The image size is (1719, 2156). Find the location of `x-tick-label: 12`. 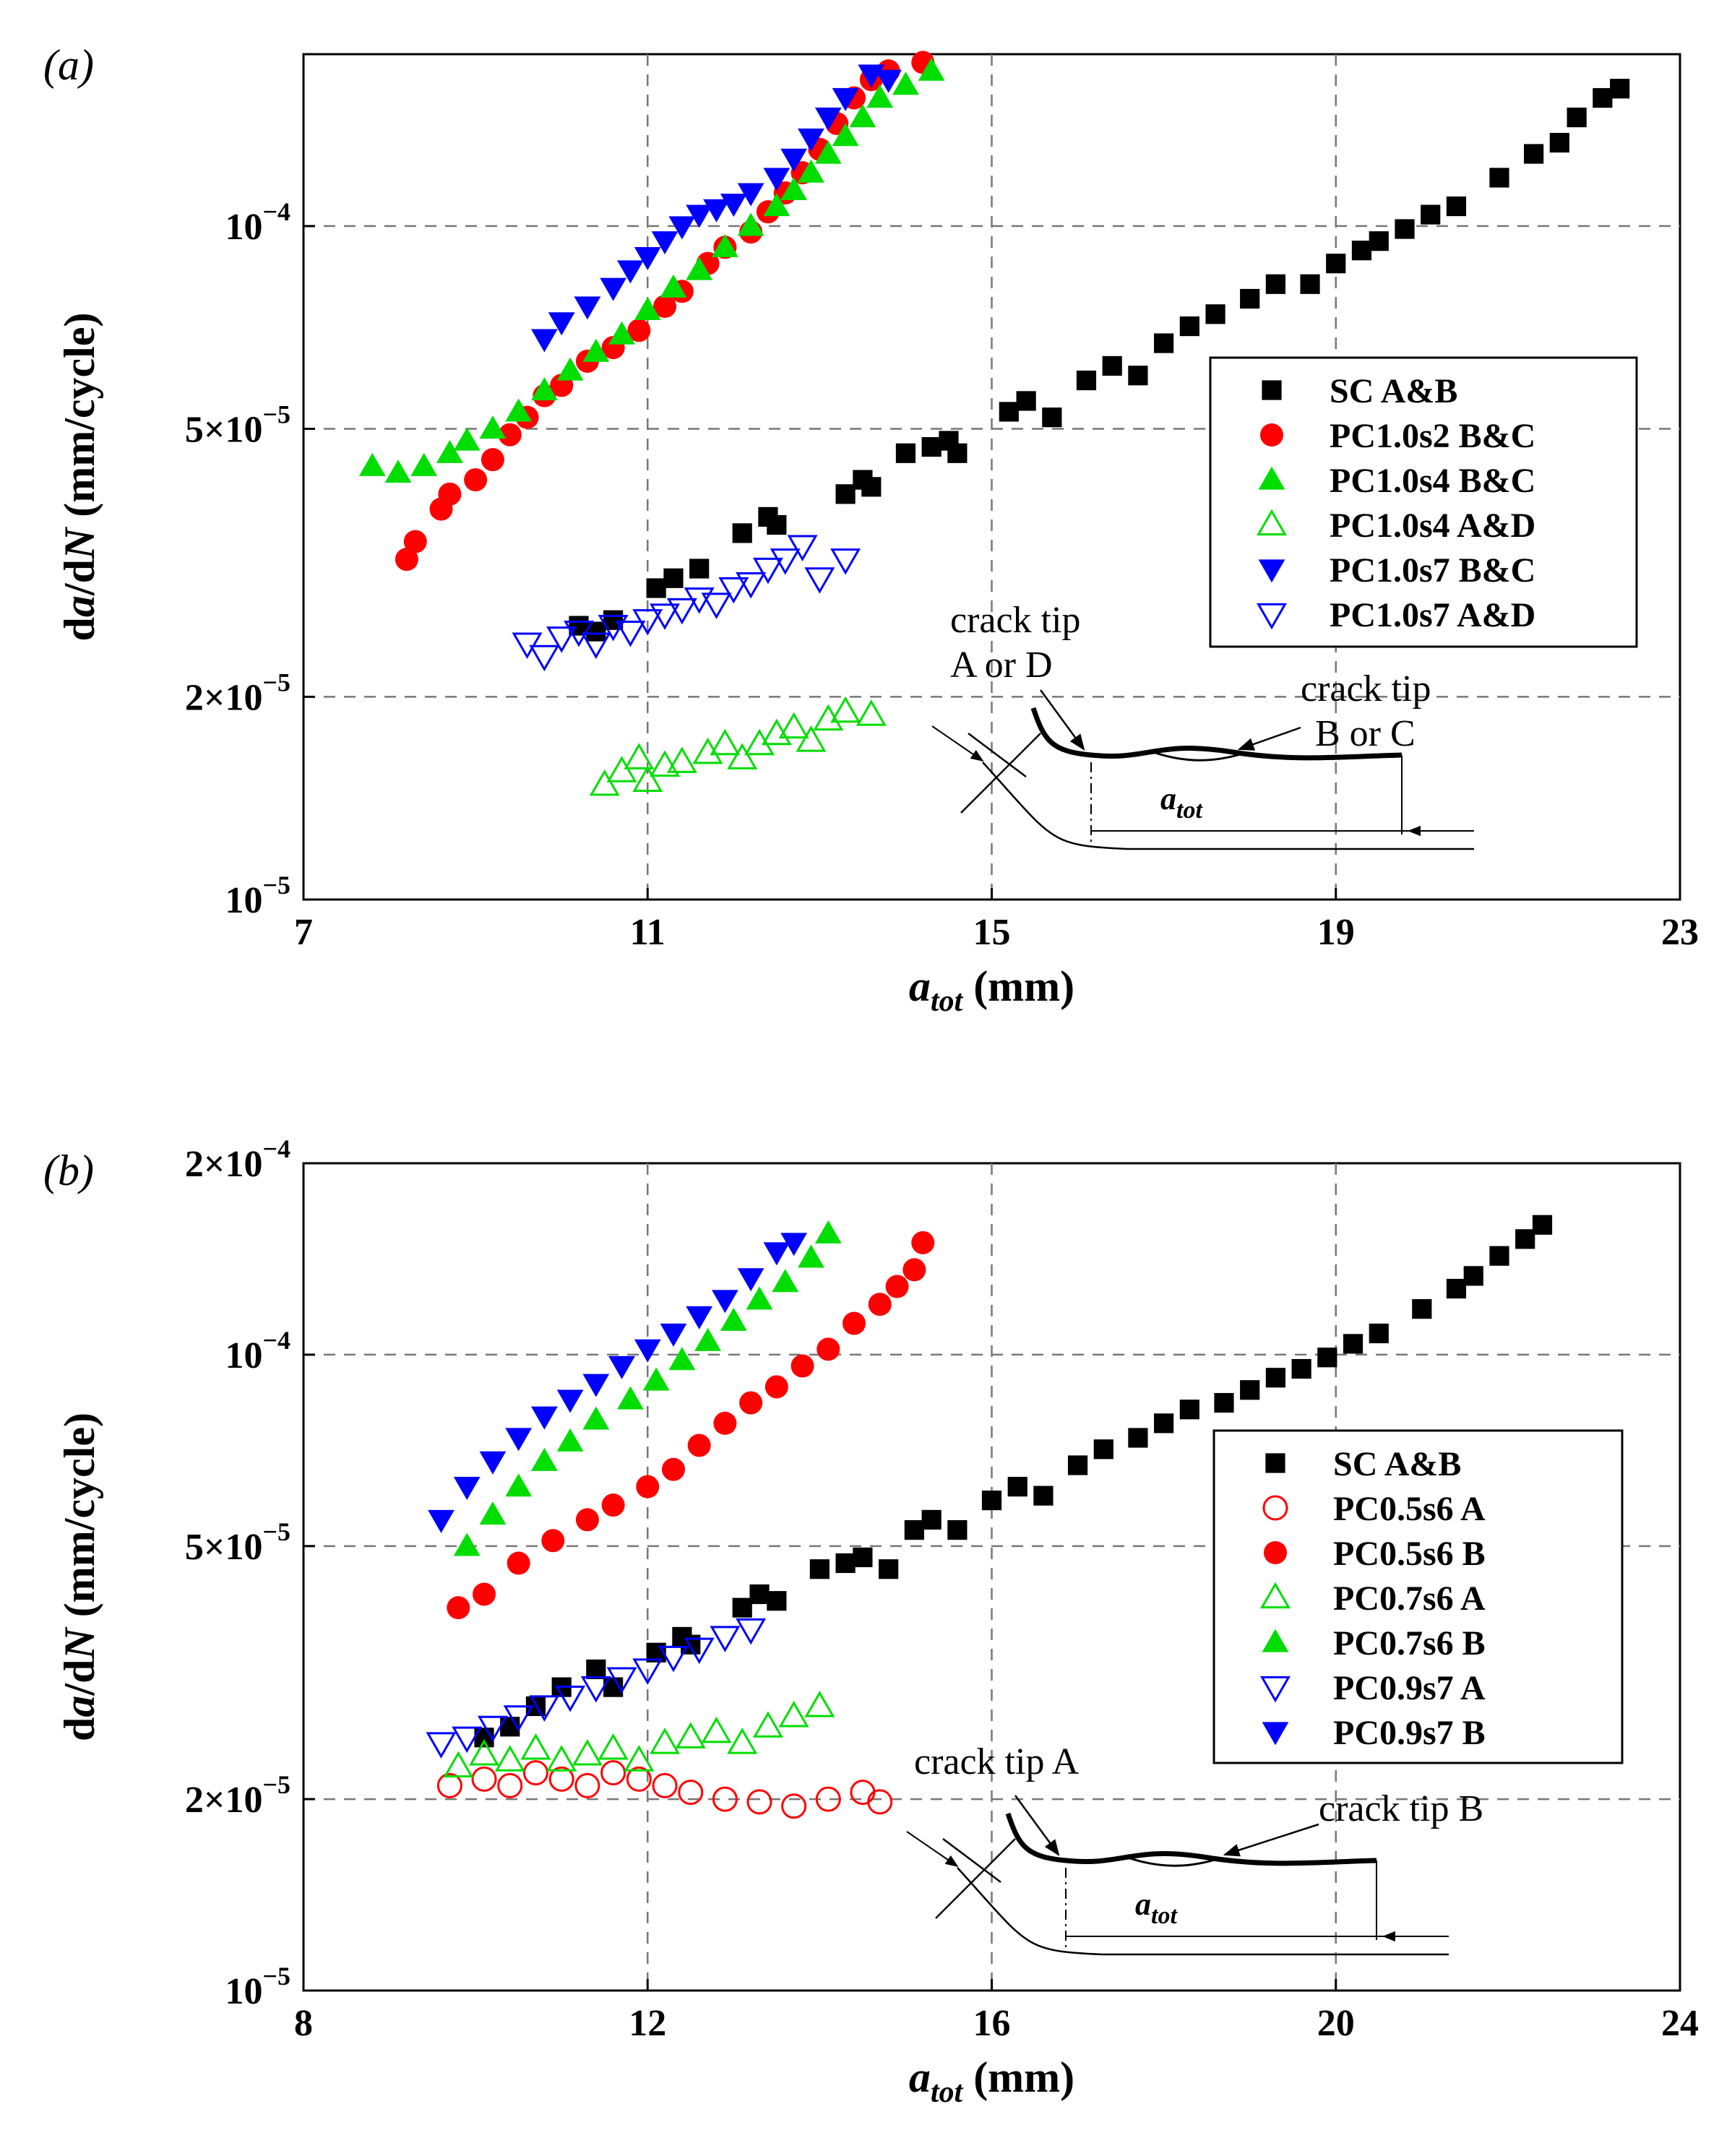

x-tick-label: 12 is located at coordinates (647, 2023).